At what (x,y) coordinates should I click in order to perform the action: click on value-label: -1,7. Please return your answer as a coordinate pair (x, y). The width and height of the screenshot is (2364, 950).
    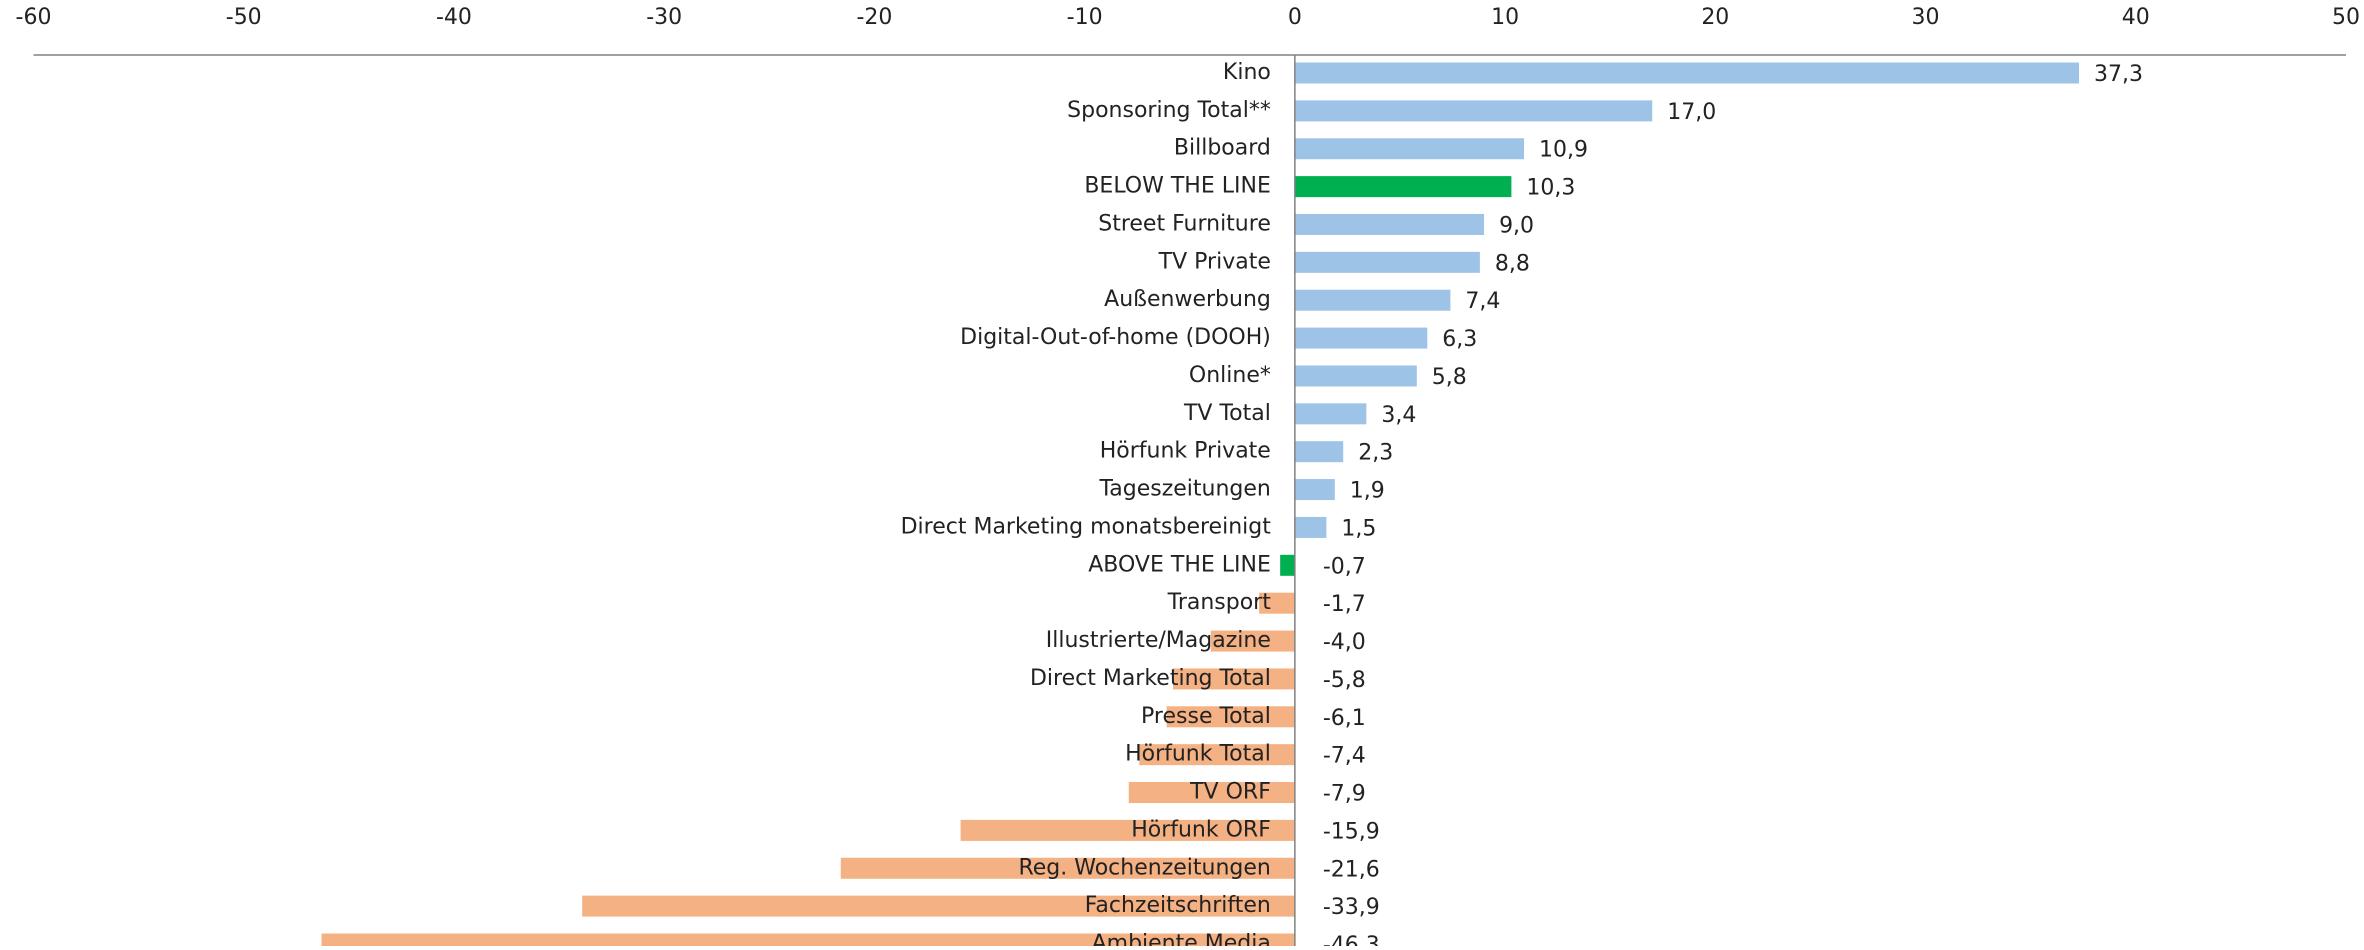
    Looking at the image, I should click on (1344, 604).